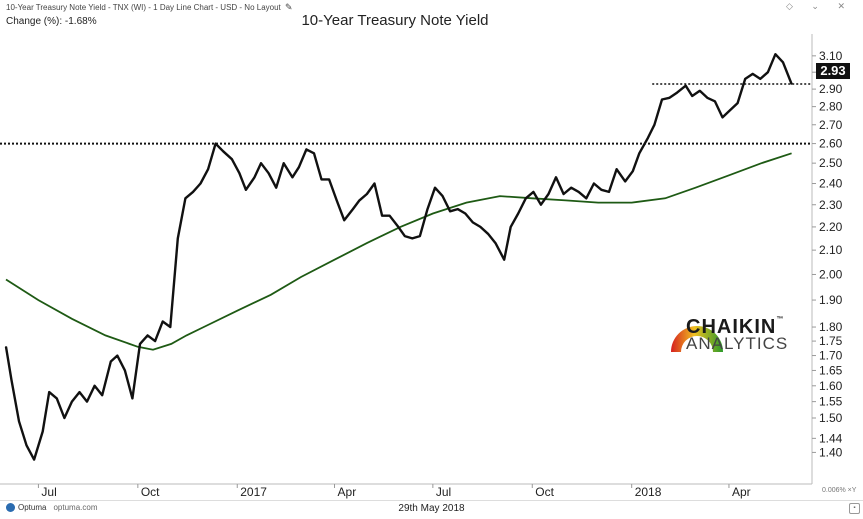 Image resolution: width=863 pixels, height=519 pixels. What do you see at coordinates (831, 452) in the screenshot?
I see `y-tick-label: 1.40` at bounding box center [831, 452].